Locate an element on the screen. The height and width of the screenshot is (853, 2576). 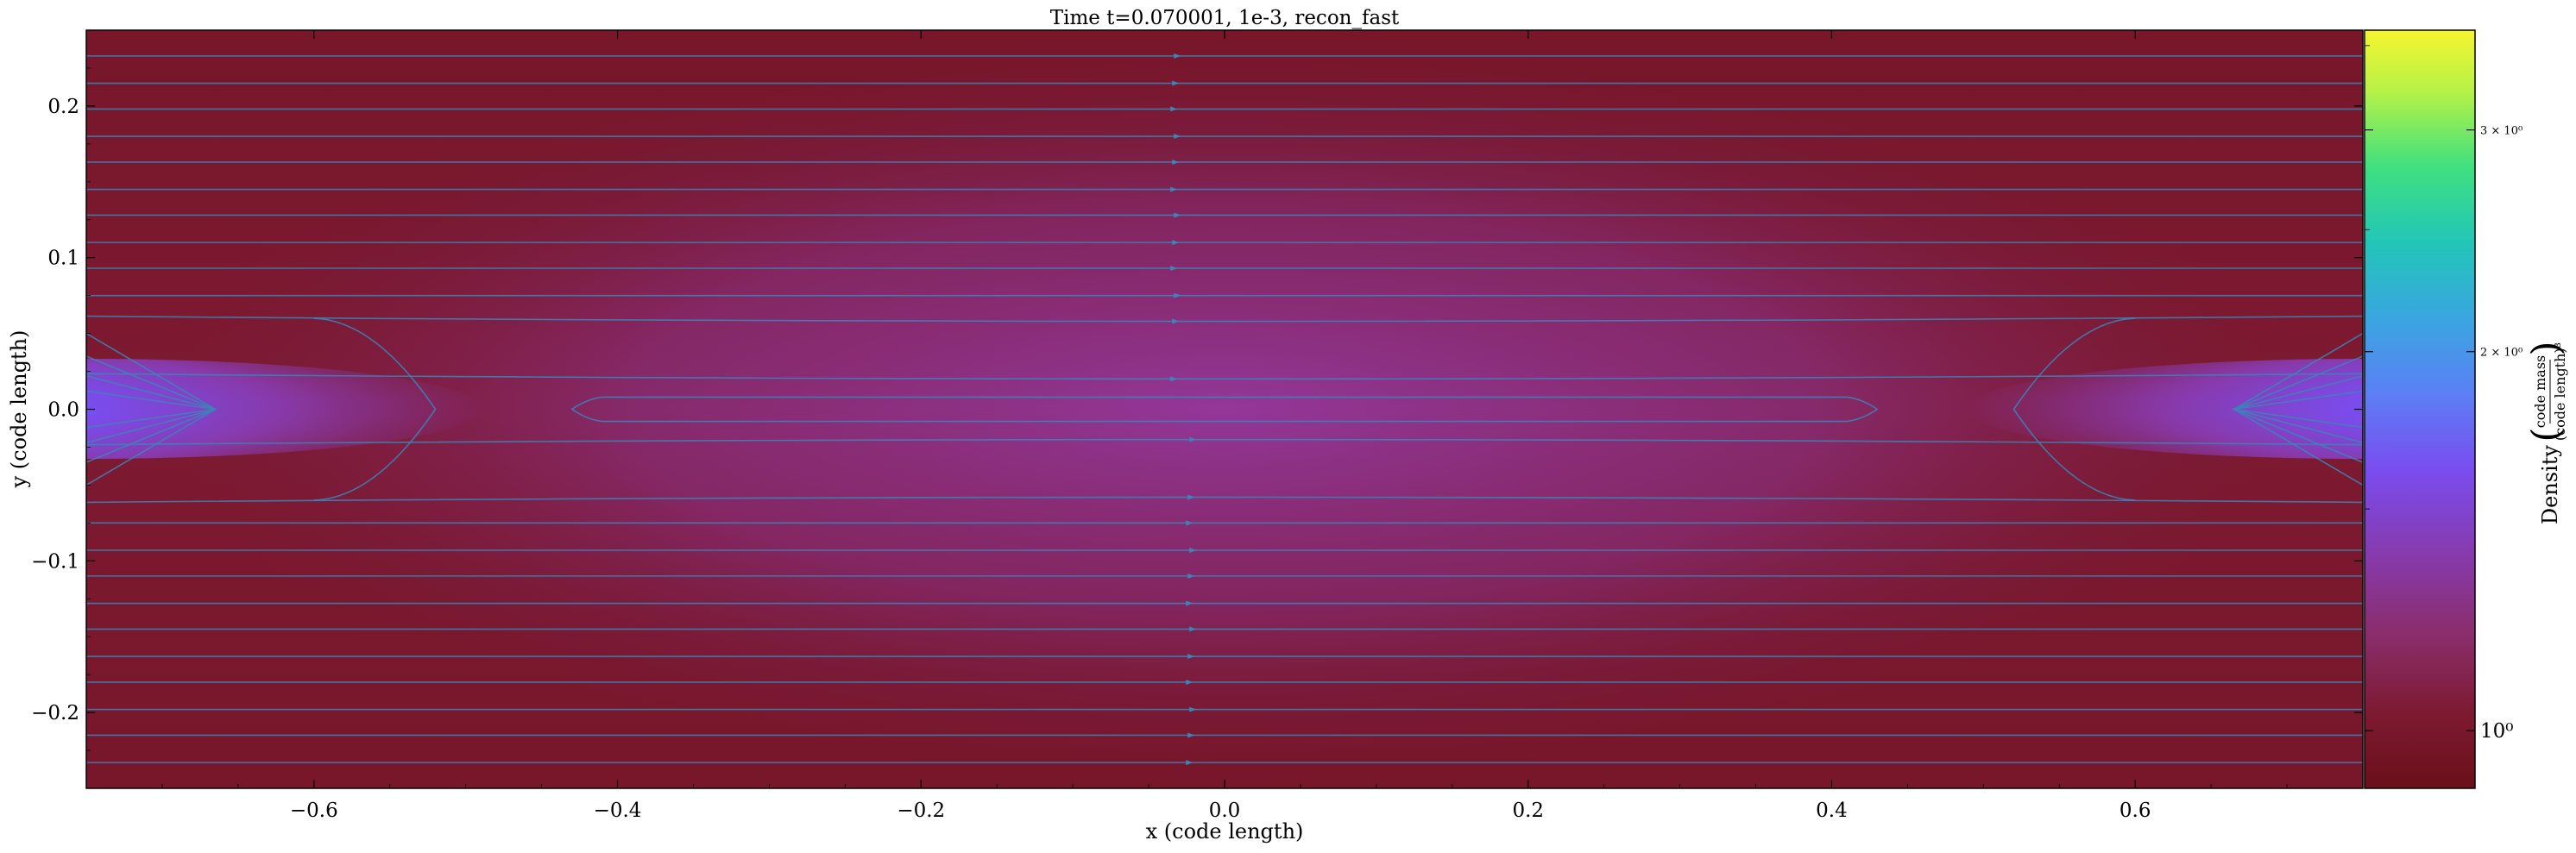
y-axis-label: y (code length) is located at coordinates (19, 409).